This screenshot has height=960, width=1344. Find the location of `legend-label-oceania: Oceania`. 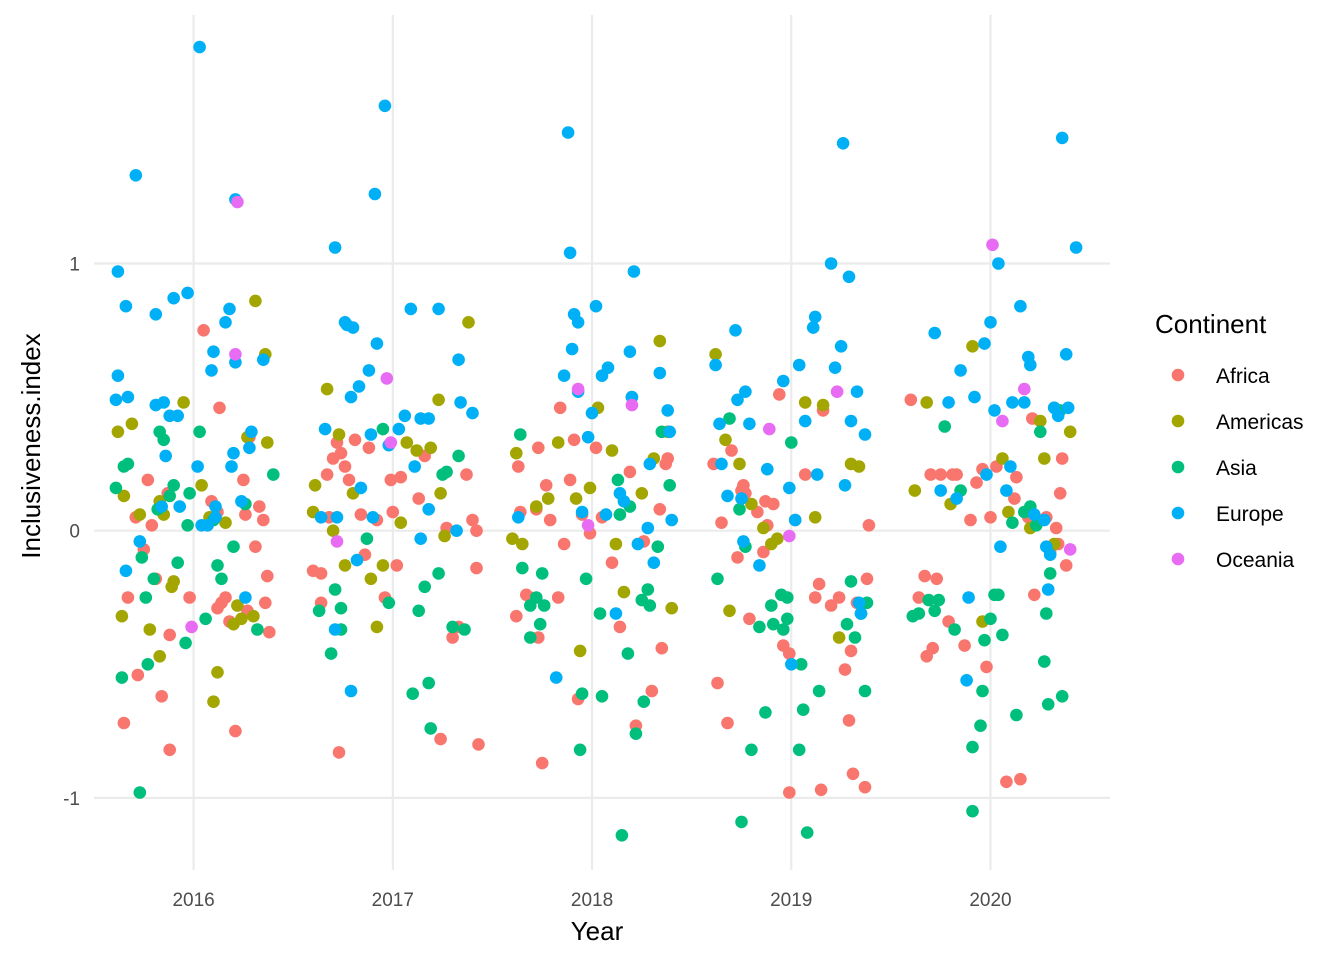

legend-label-oceania: Oceania is located at coordinates (1255, 560).